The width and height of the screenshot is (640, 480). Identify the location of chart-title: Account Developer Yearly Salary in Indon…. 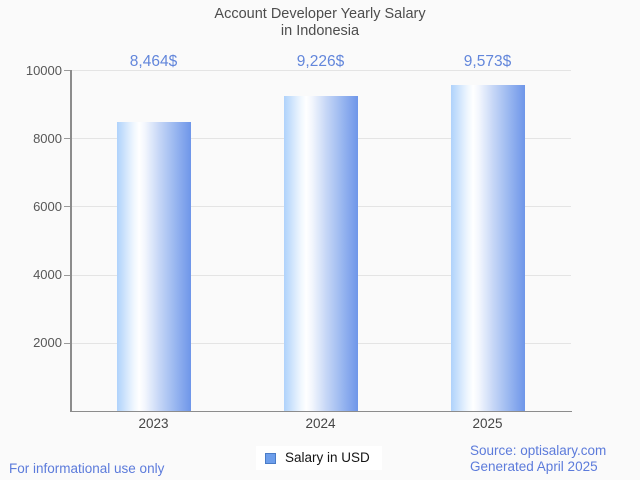
(320, 23).